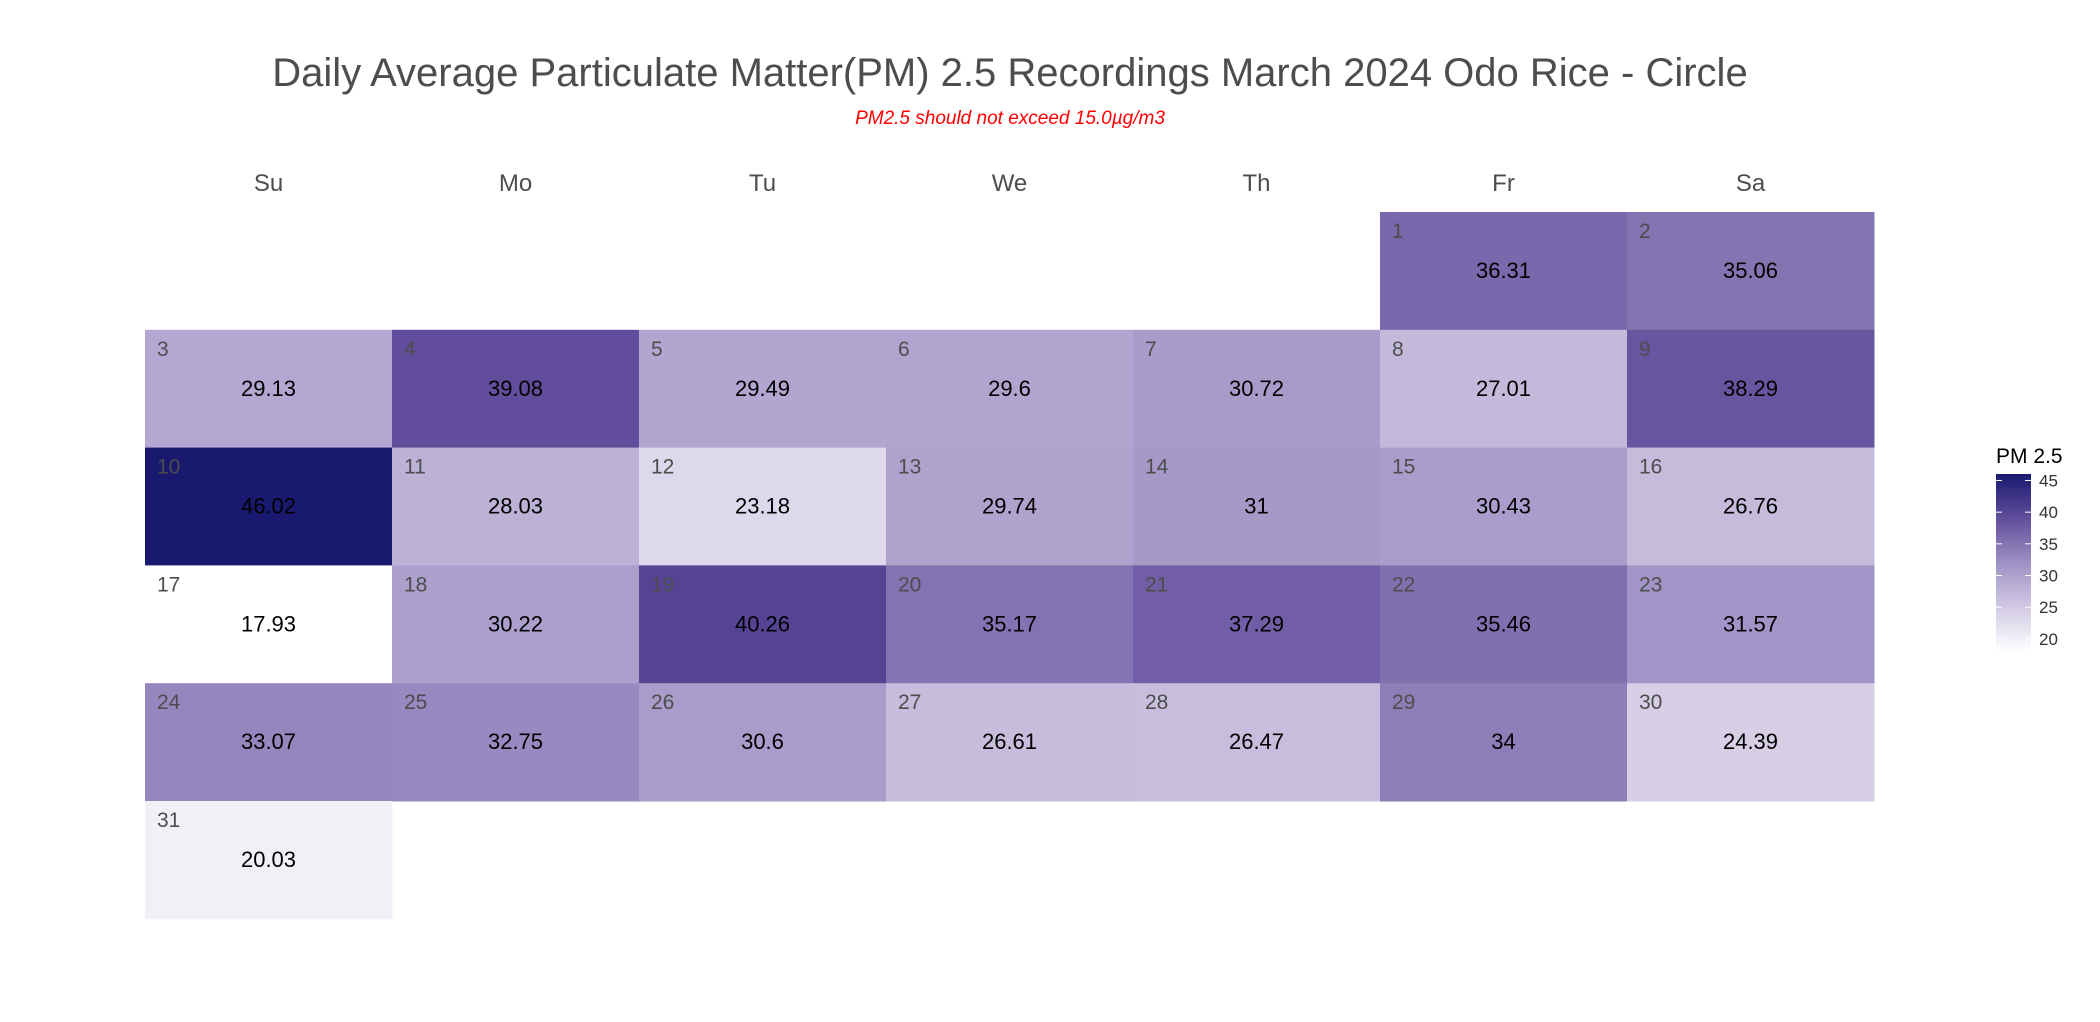  I want to click on day-number: 6, so click(904, 349).